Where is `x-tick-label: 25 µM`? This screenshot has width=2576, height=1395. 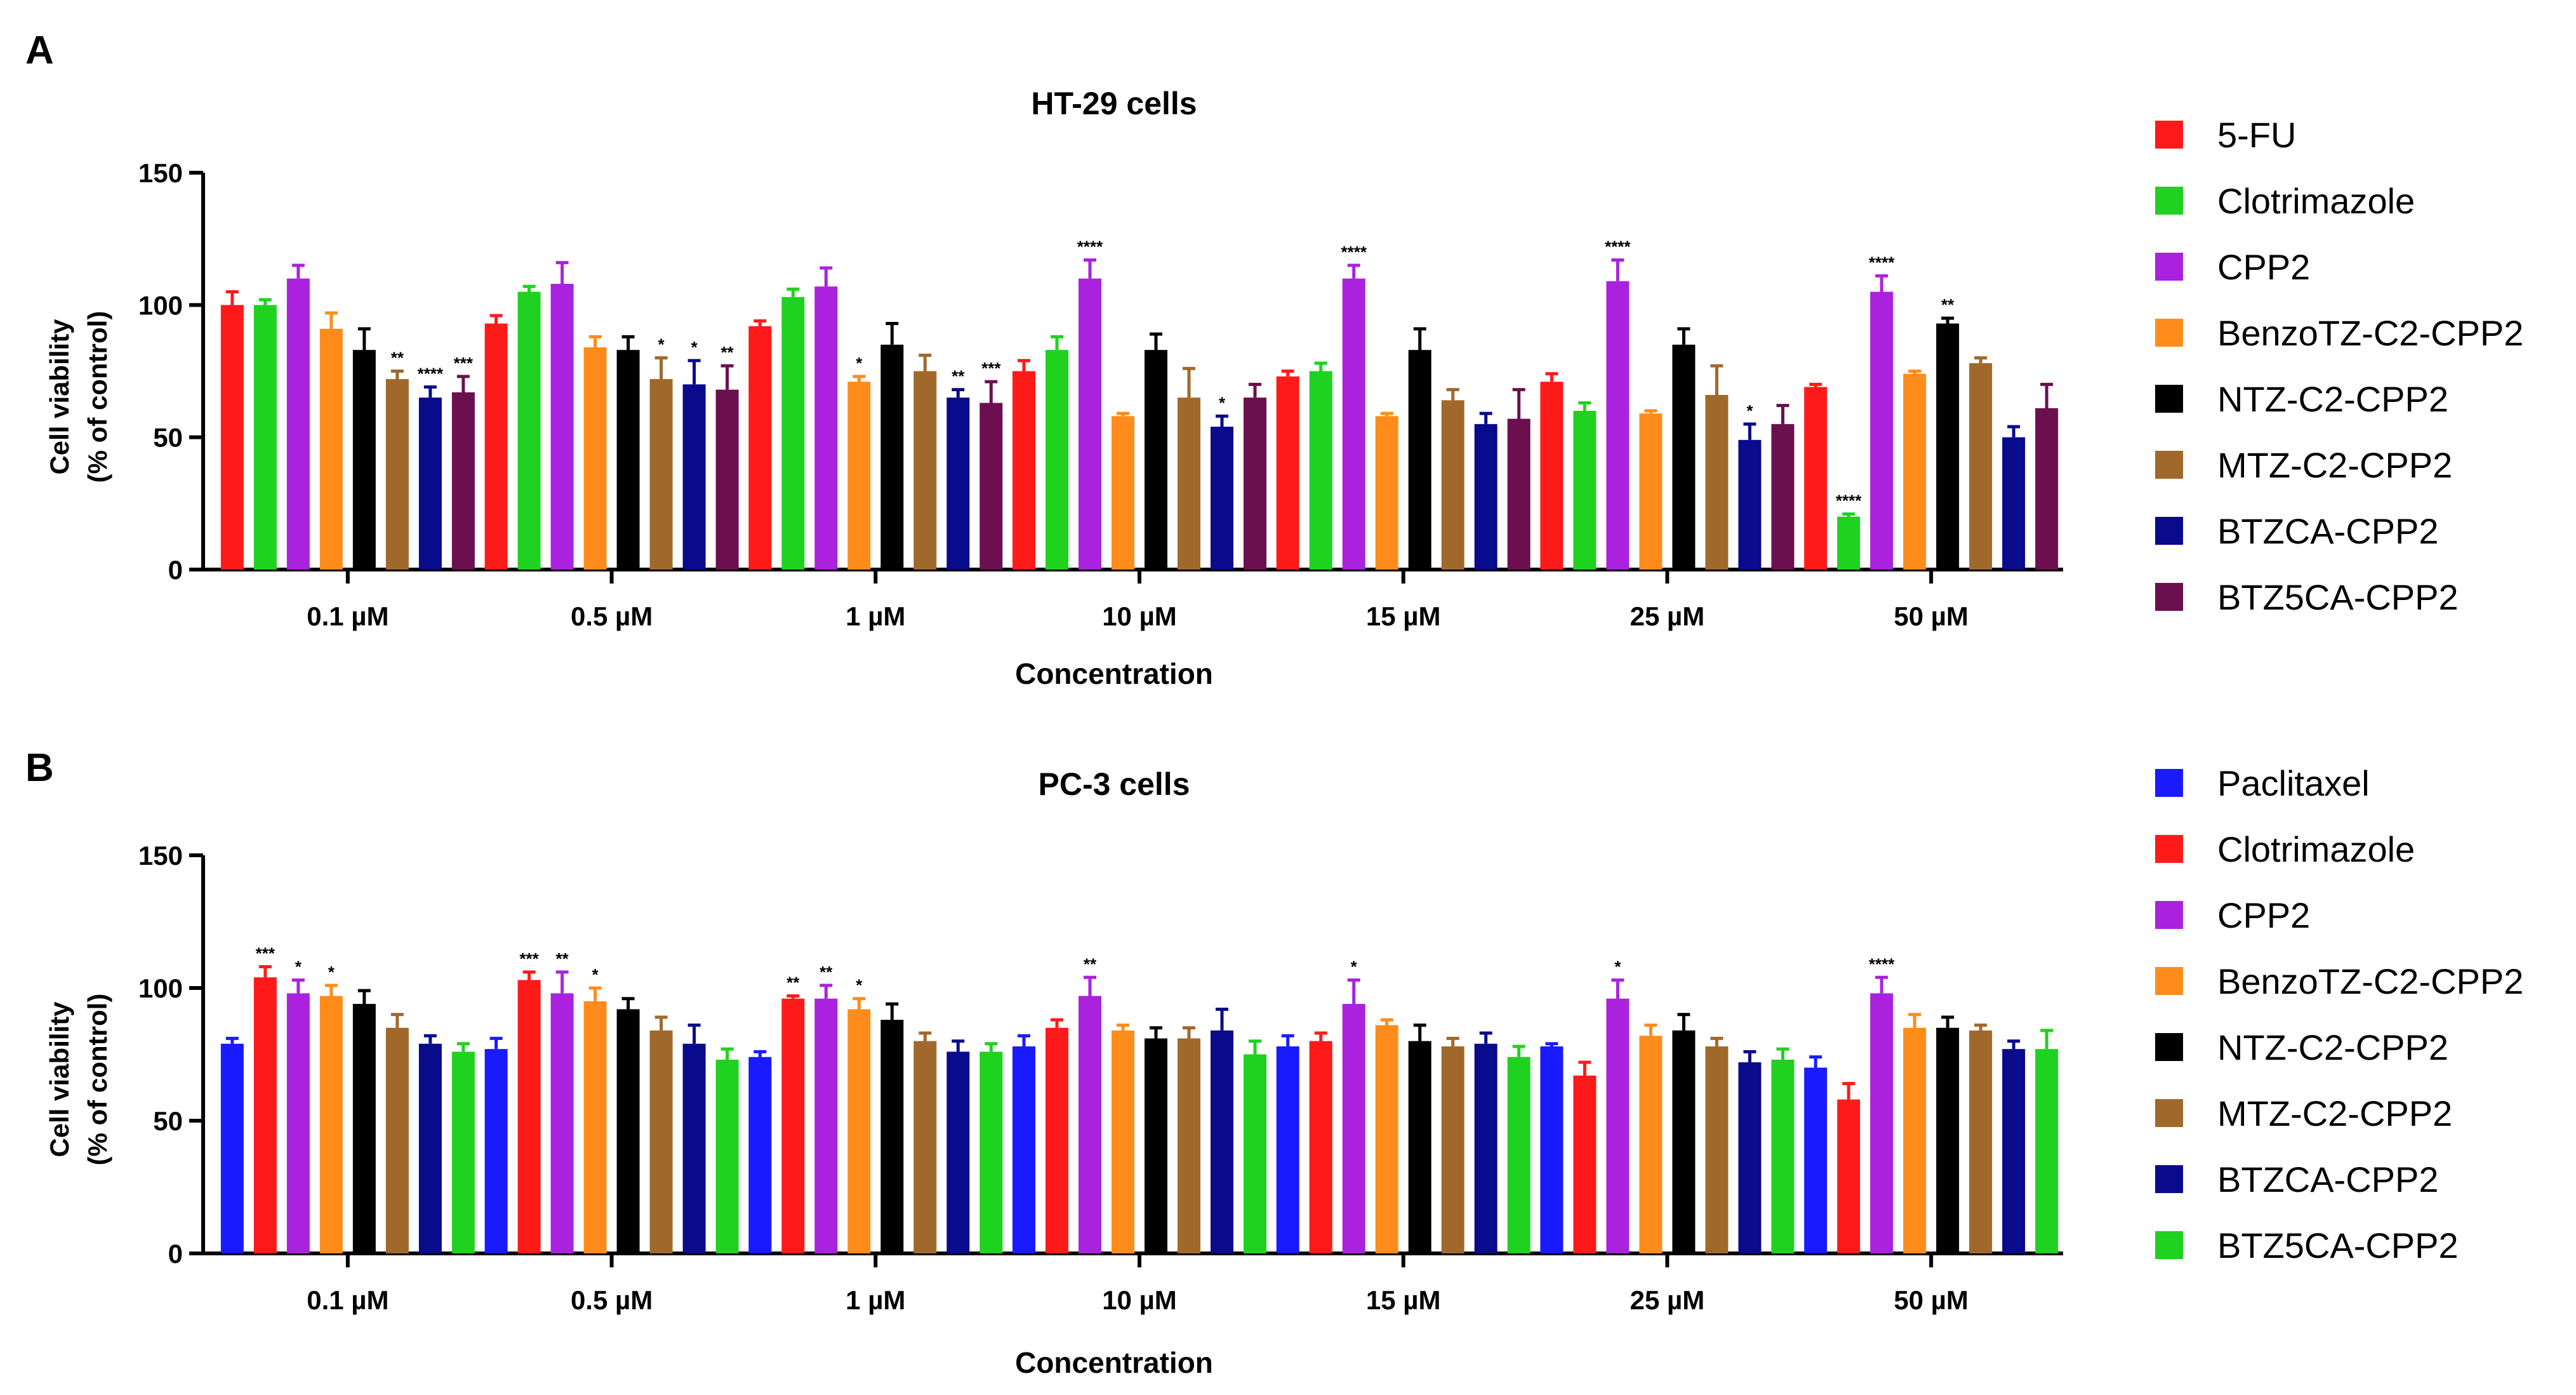
x-tick-label: 25 µM is located at coordinates (1667, 1300).